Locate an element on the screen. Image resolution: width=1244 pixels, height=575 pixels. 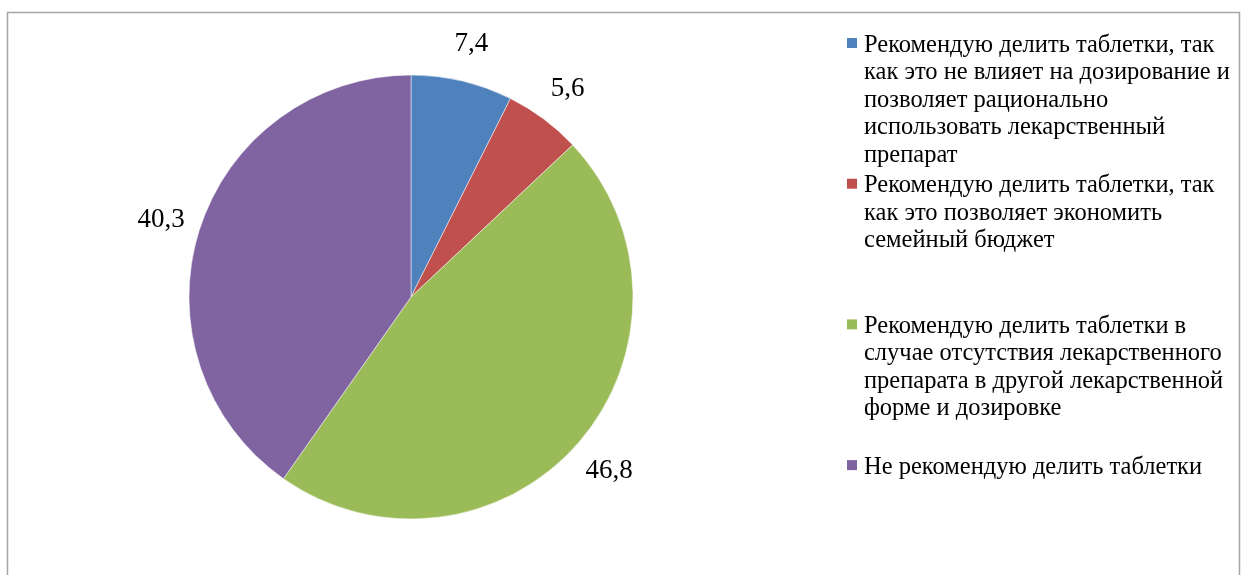
data-label: 5,6 is located at coordinates (567, 86).